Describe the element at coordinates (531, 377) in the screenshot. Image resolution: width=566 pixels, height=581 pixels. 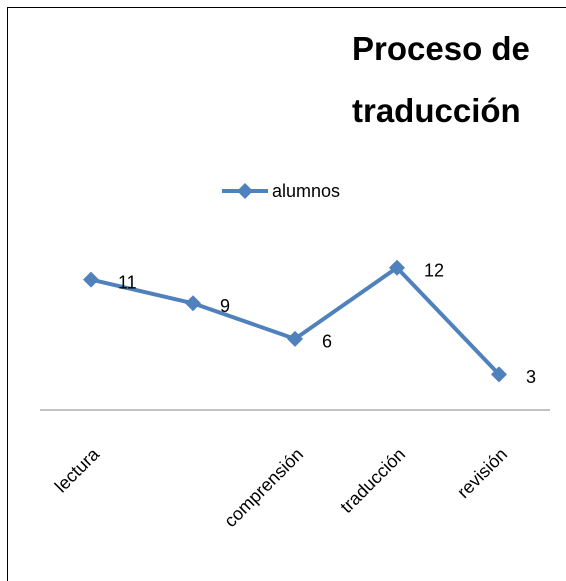
I see `data-label: 3` at that location.